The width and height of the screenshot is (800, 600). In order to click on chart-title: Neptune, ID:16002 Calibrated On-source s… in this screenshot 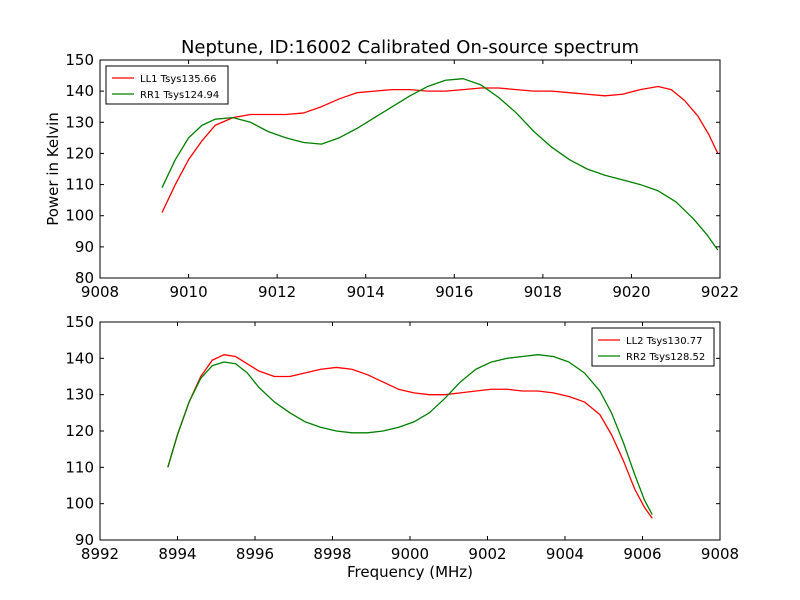, I will do `click(410, 47)`.